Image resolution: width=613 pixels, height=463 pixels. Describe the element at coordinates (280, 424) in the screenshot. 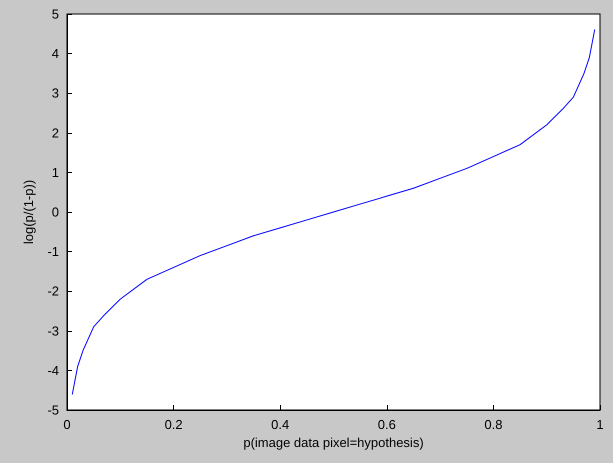

I see `x-tick-label: 0.4` at that location.